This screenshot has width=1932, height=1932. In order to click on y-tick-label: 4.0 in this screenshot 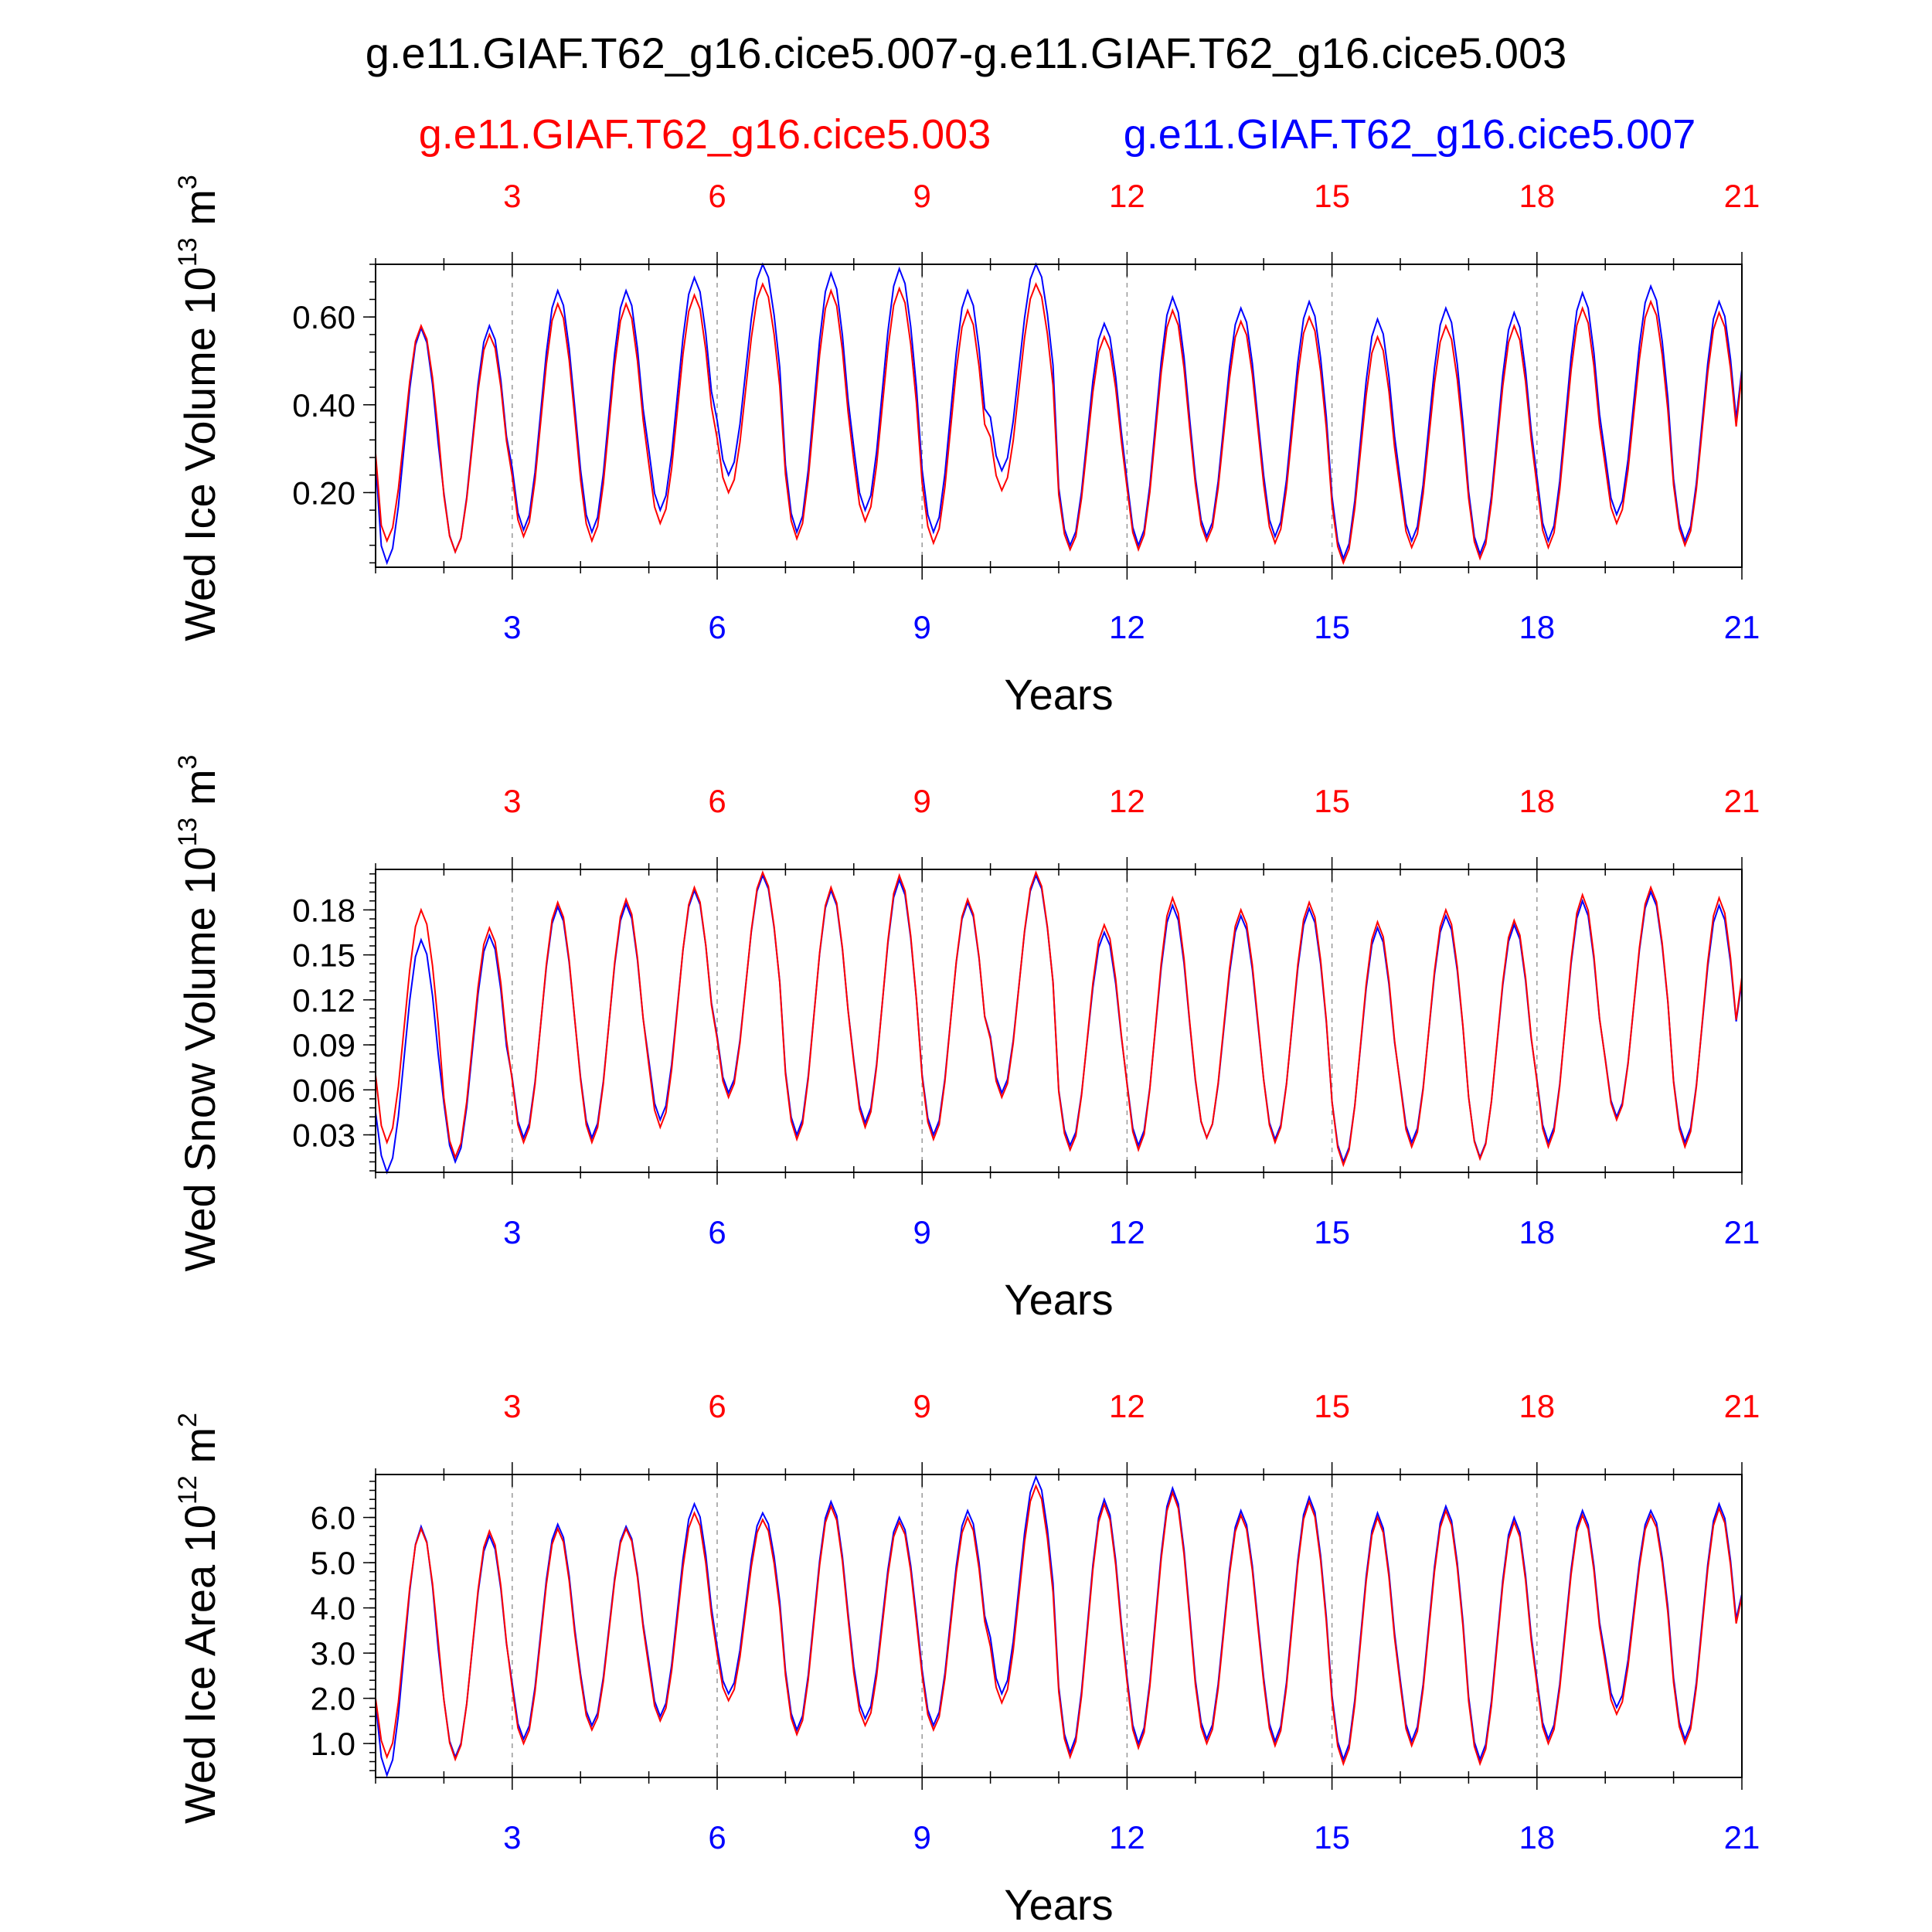, I will do `click(333, 1609)`.